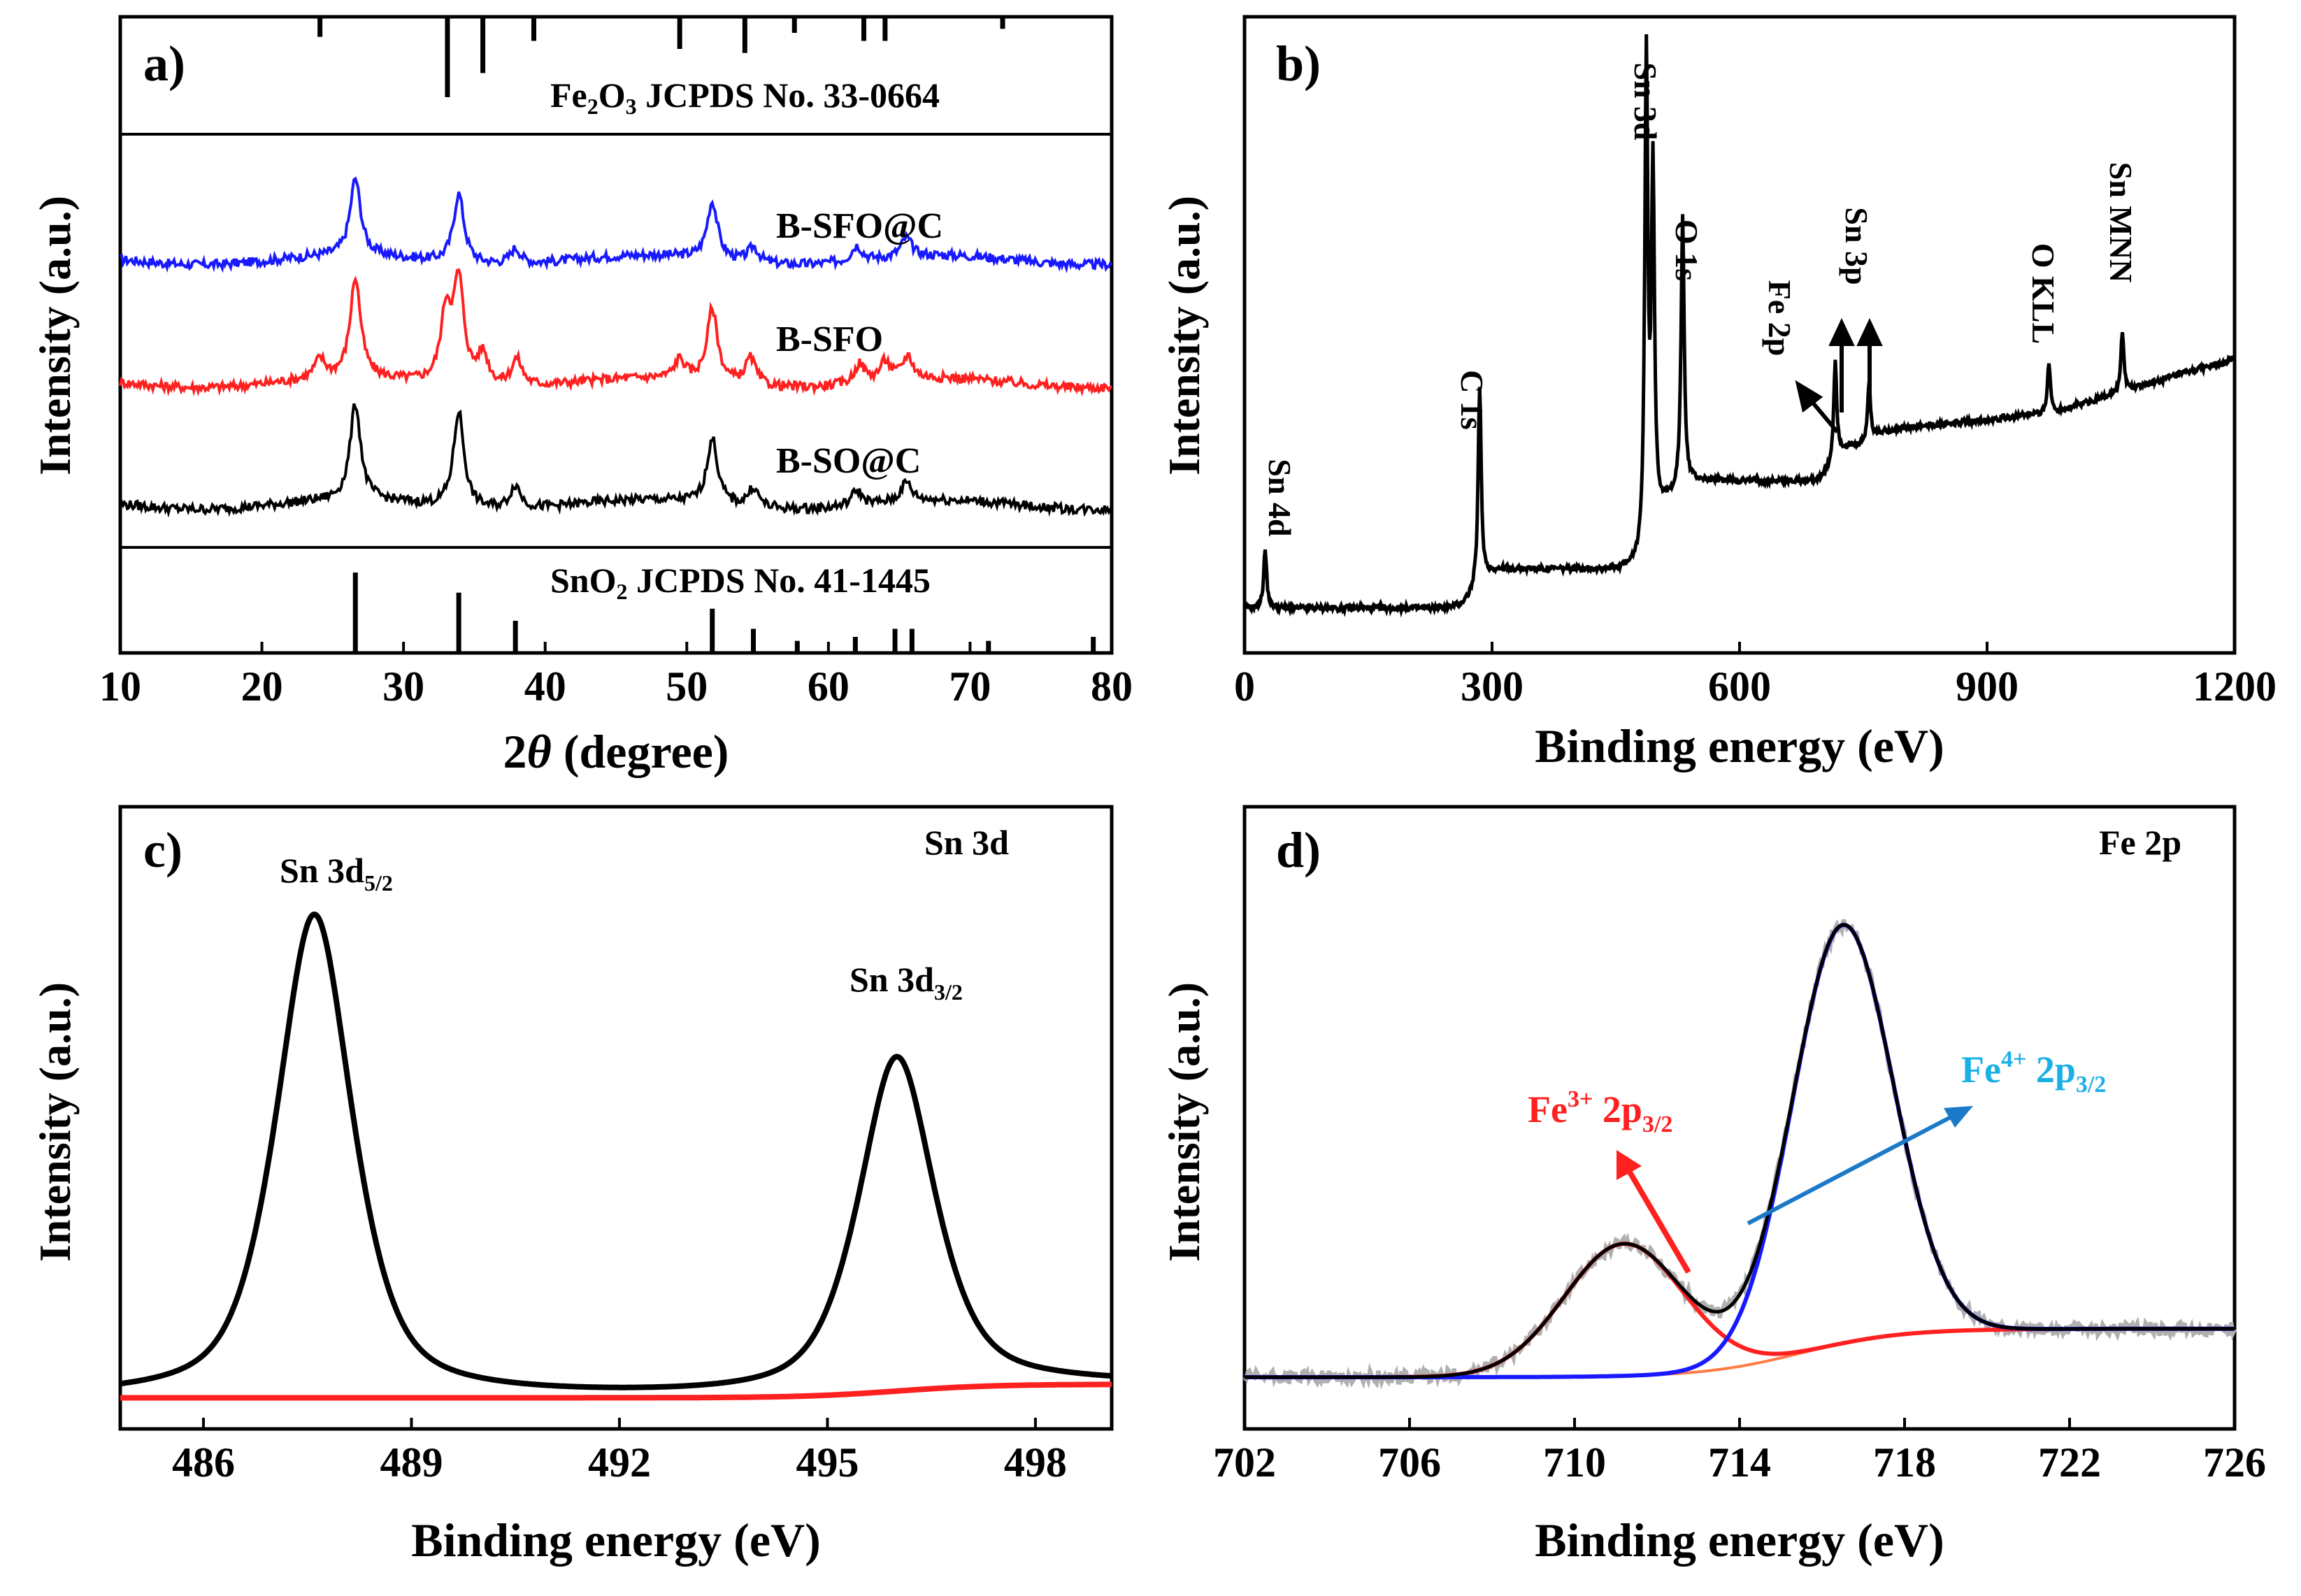 The width and height of the screenshot is (2301, 1596). What do you see at coordinates (55, 1122) in the screenshot?
I see `panel-c-ylabel: Intensity (a.u.)` at bounding box center [55, 1122].